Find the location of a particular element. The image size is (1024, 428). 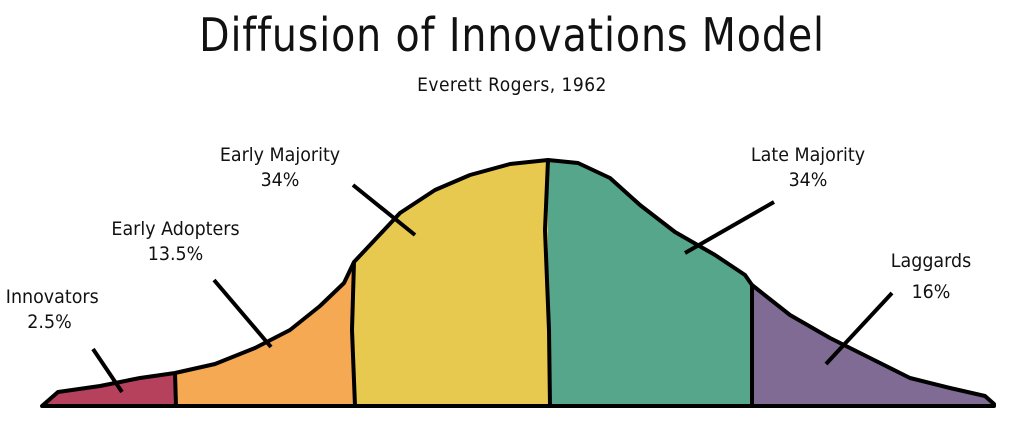

leader-line-early-adopters is located at coordinates (242, 313).